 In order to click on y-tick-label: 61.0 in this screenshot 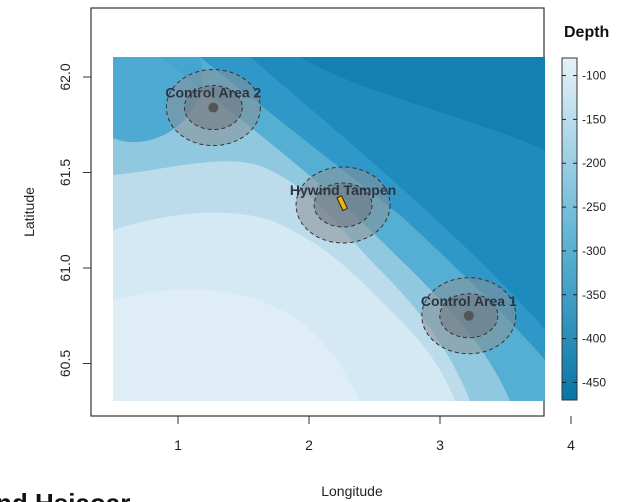, I will do `click(65, 267)`.